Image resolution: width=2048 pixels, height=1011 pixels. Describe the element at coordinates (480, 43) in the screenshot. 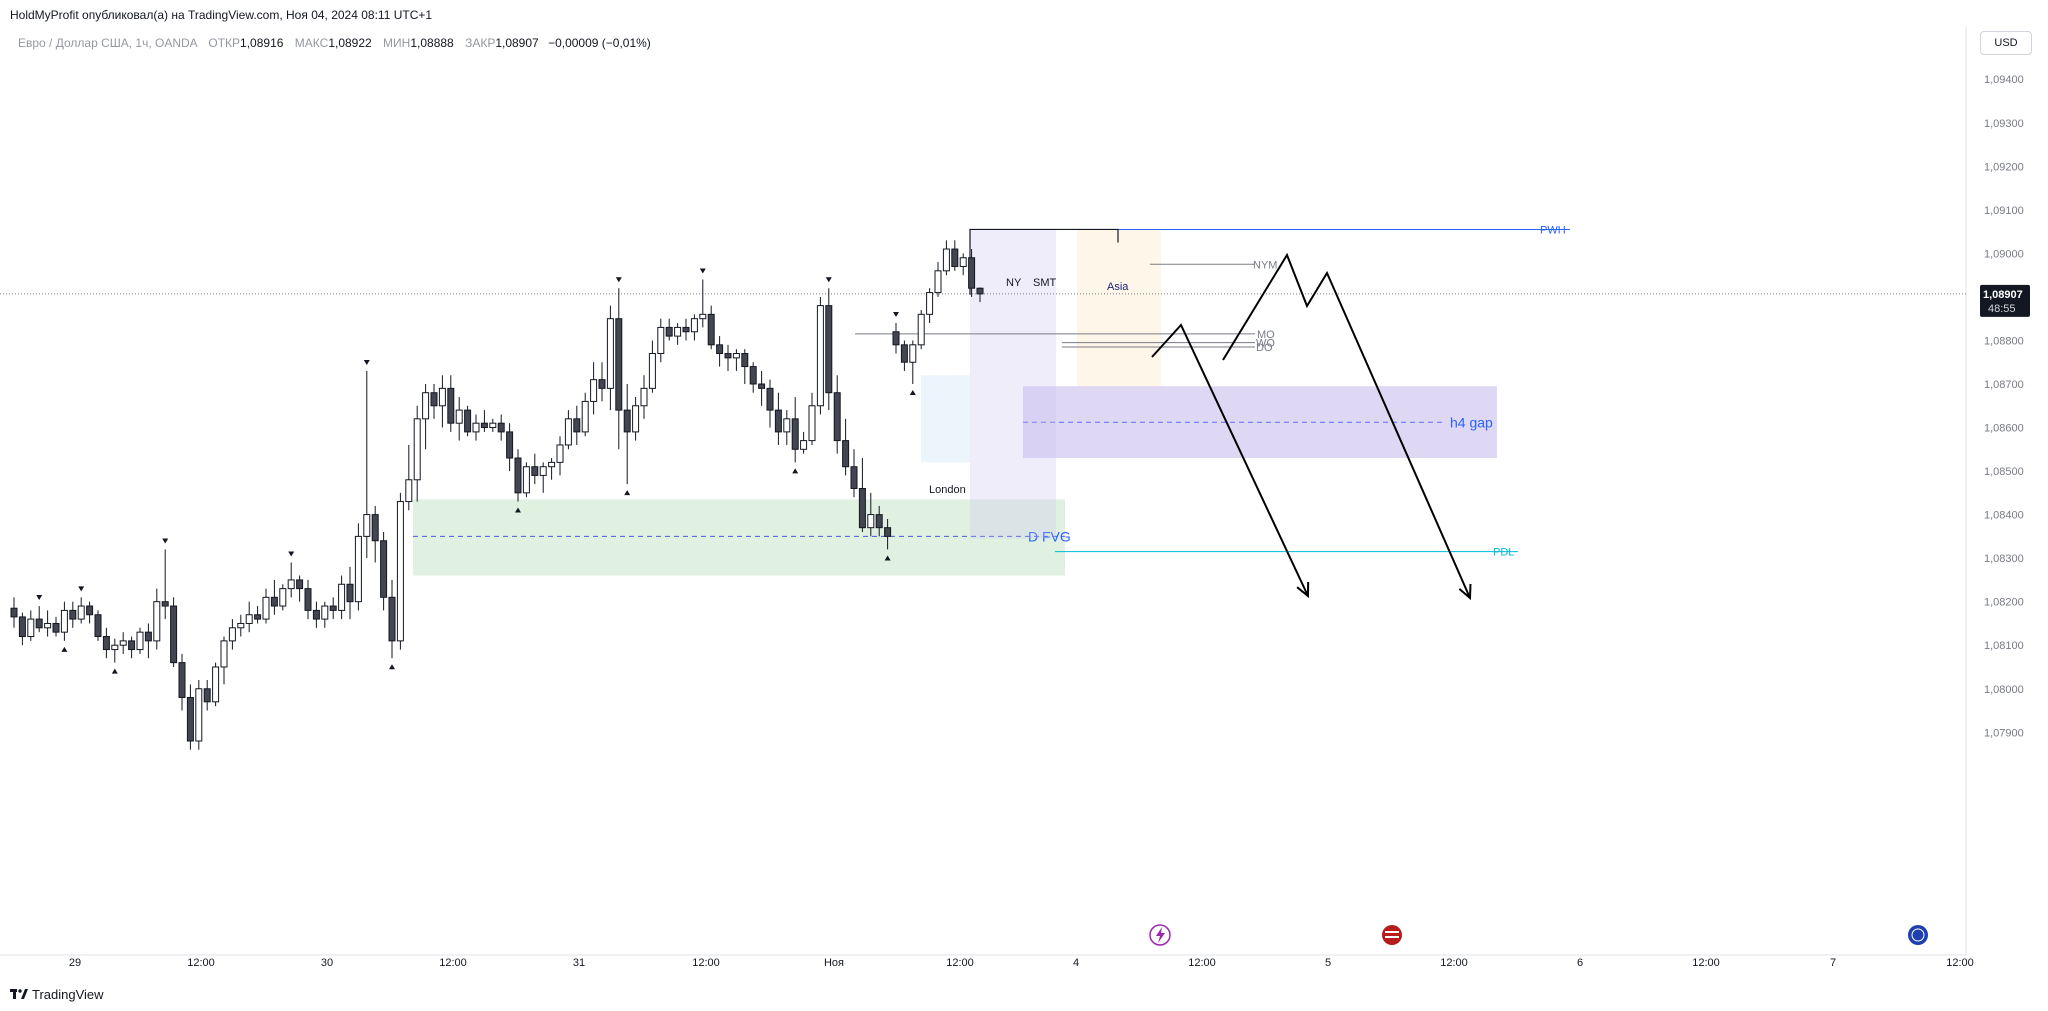

I see `close-label: ЗАКР` at that location.